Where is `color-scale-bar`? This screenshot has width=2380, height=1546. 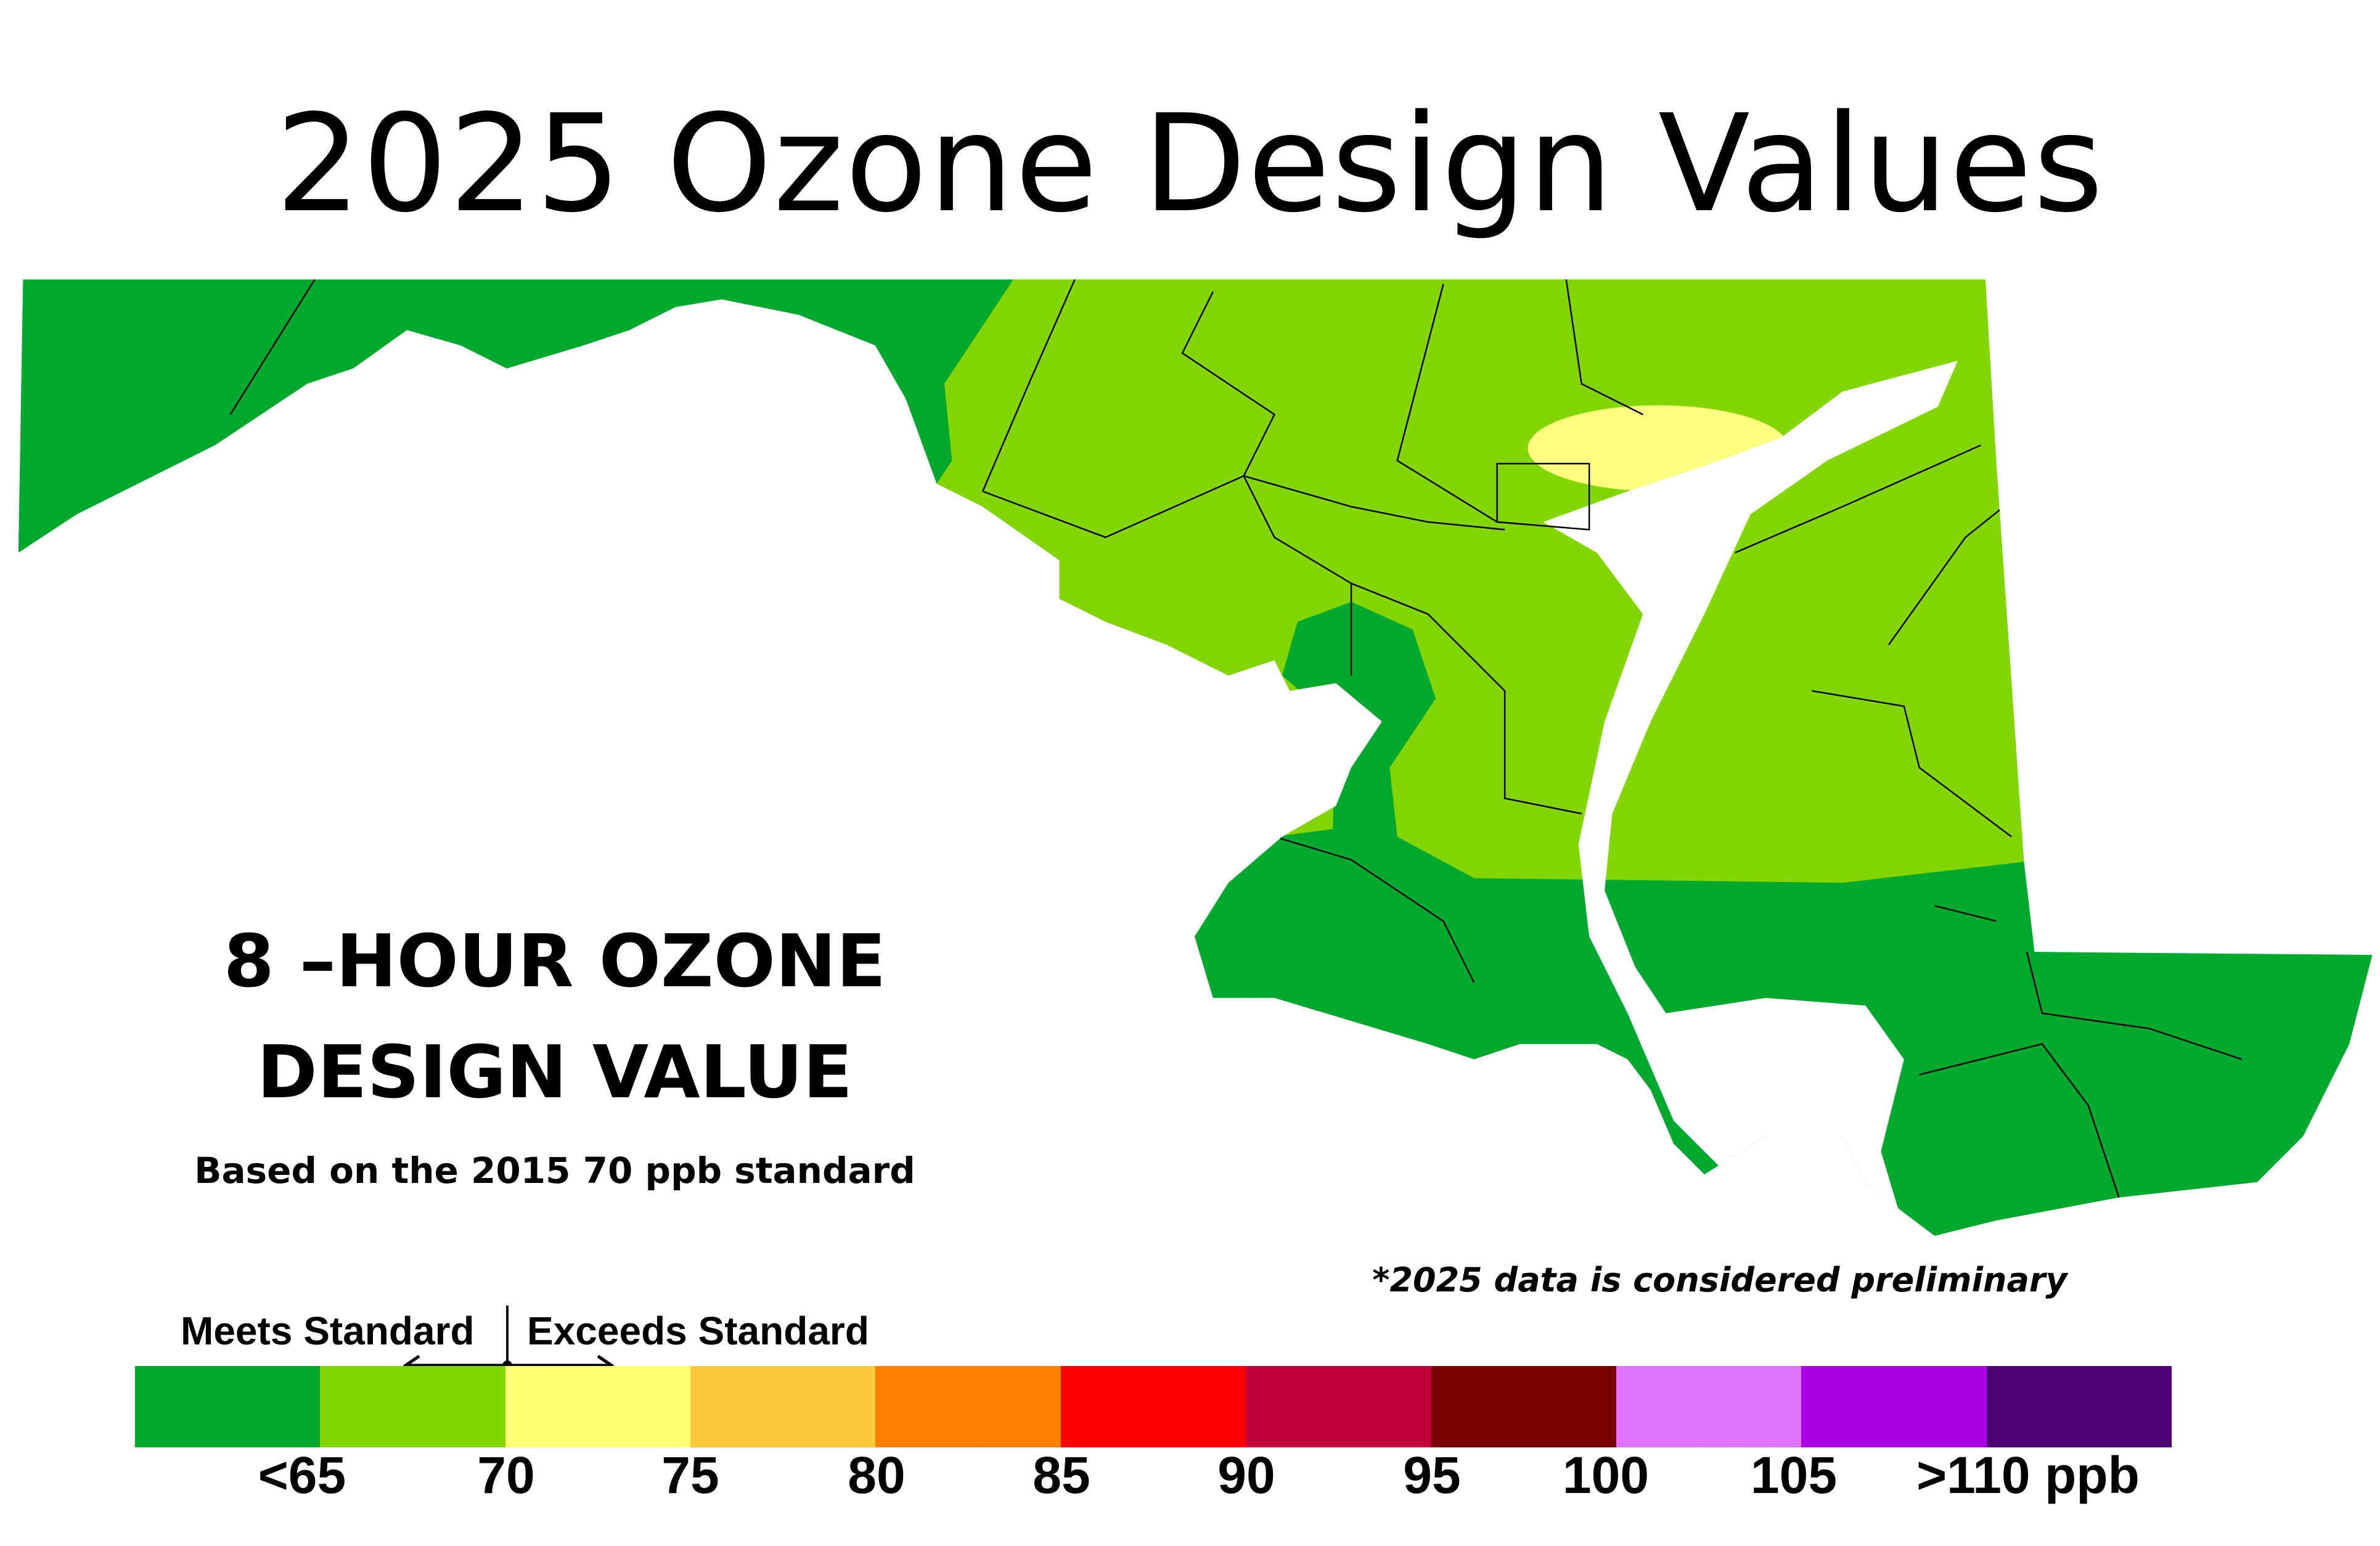
color-scale-bar is located at coordinates (1153, 1406).